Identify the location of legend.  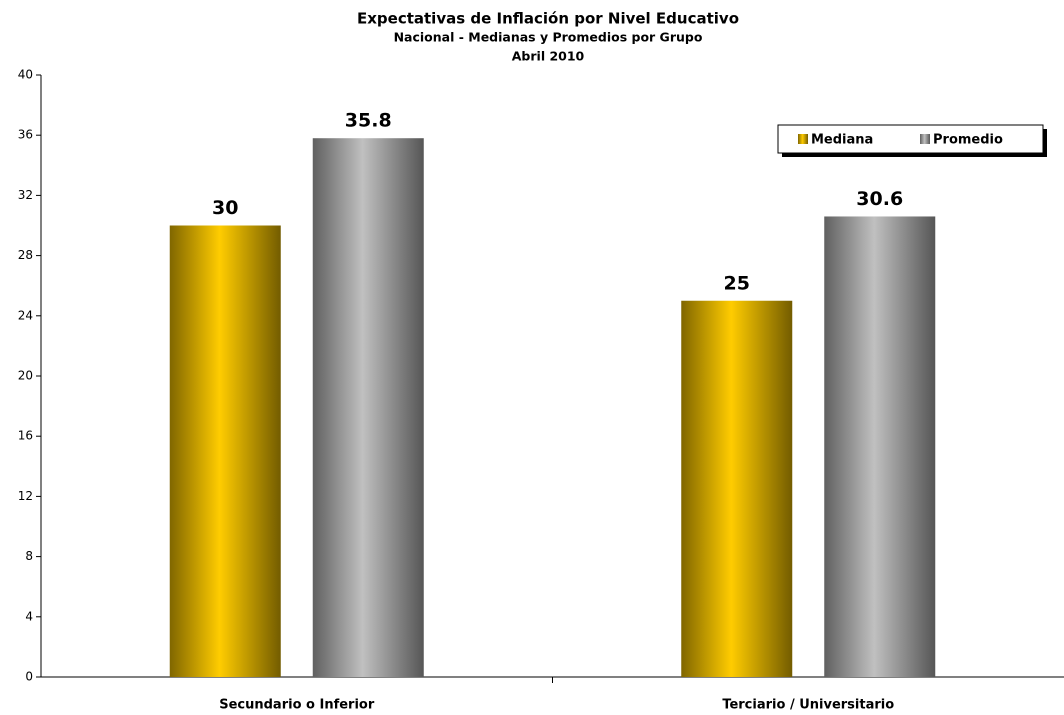
(910, 139).